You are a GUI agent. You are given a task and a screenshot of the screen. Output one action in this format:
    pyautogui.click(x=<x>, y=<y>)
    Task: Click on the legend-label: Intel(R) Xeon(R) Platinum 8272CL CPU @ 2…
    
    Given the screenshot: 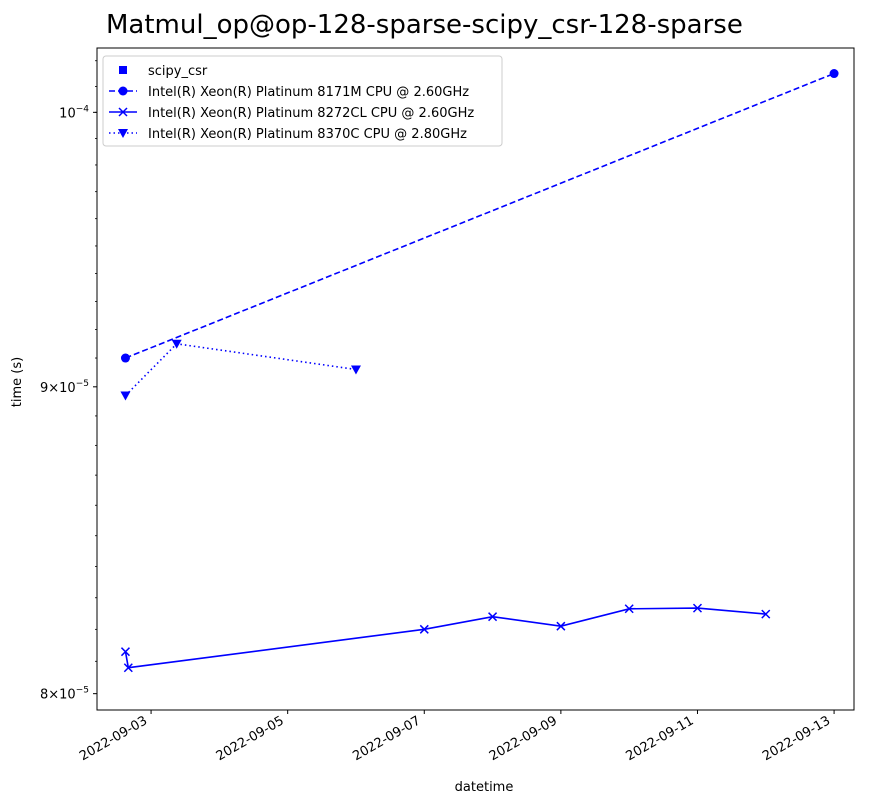 What is the action you would take?
    pyautogui.click(x=311, y=113)
    